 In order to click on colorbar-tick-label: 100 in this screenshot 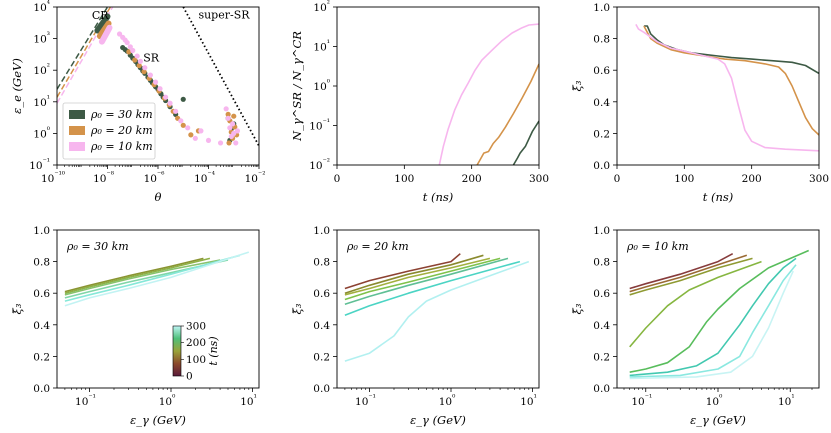, I will do `click(196, 360)`.